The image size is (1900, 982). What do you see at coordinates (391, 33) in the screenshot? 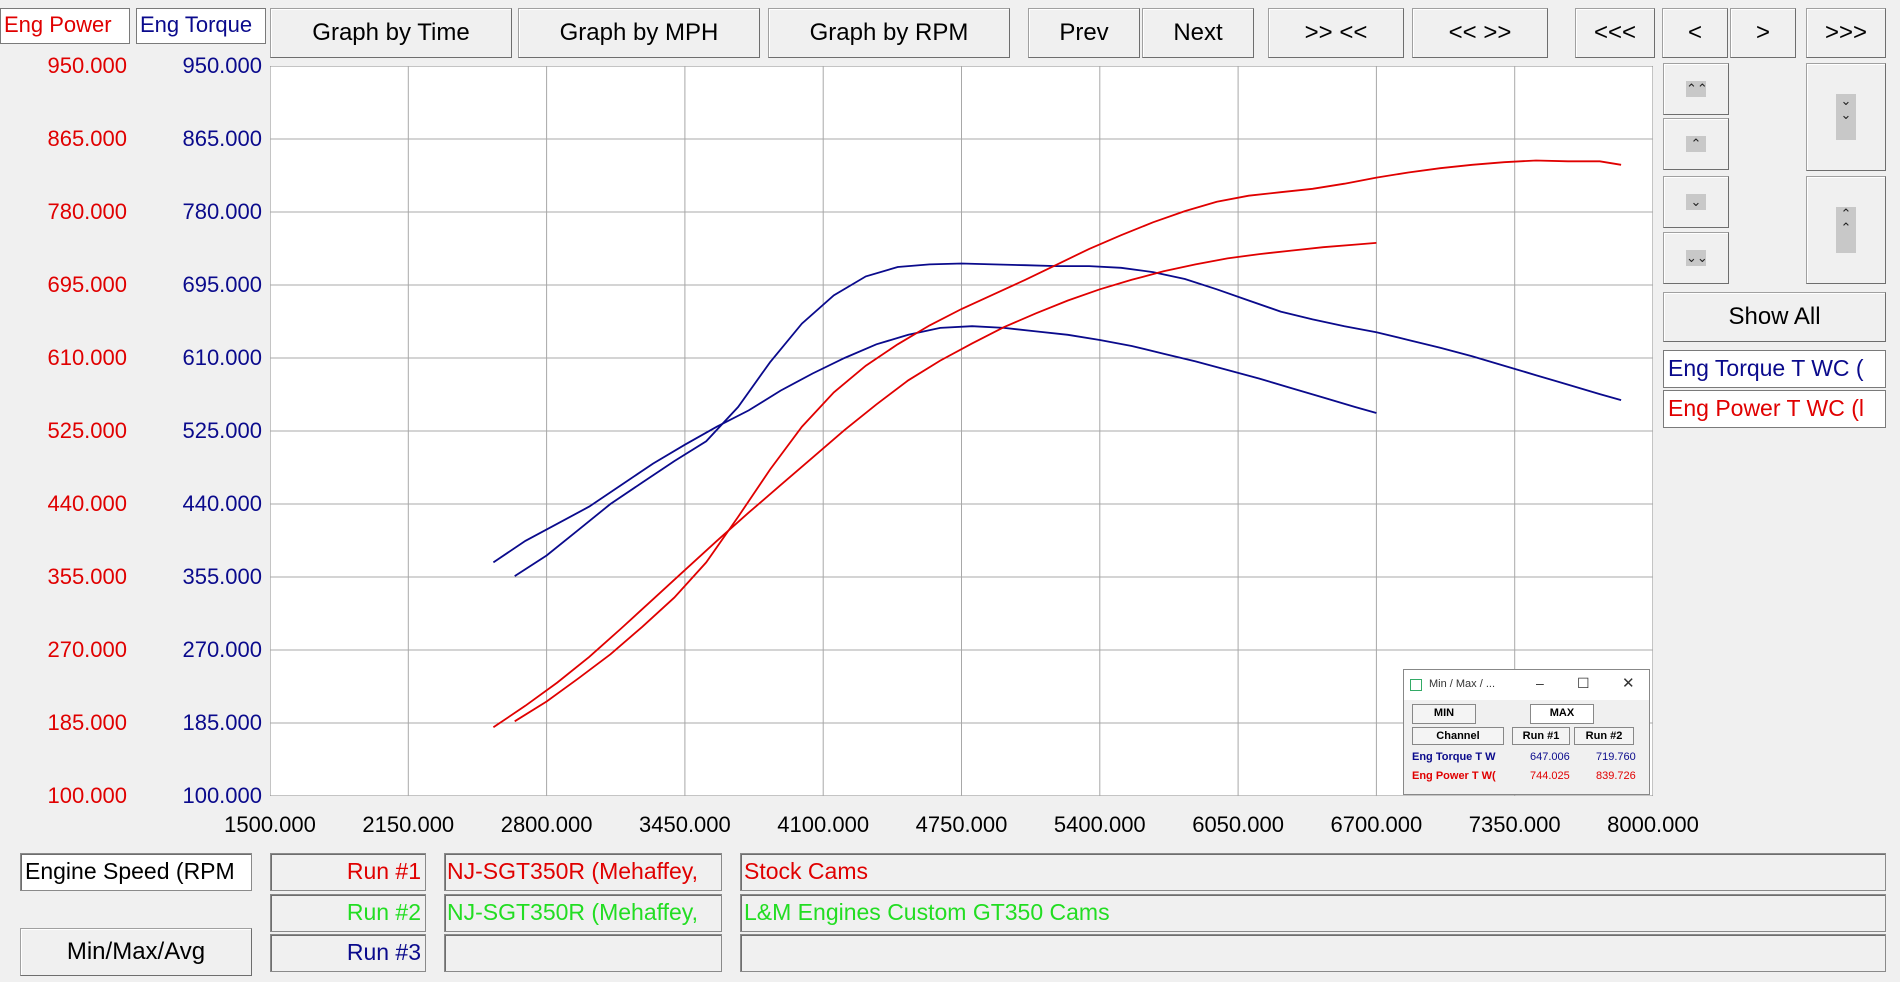
I see `graph-by-time-button: Graph by Time` at bounding box center [391, 33].